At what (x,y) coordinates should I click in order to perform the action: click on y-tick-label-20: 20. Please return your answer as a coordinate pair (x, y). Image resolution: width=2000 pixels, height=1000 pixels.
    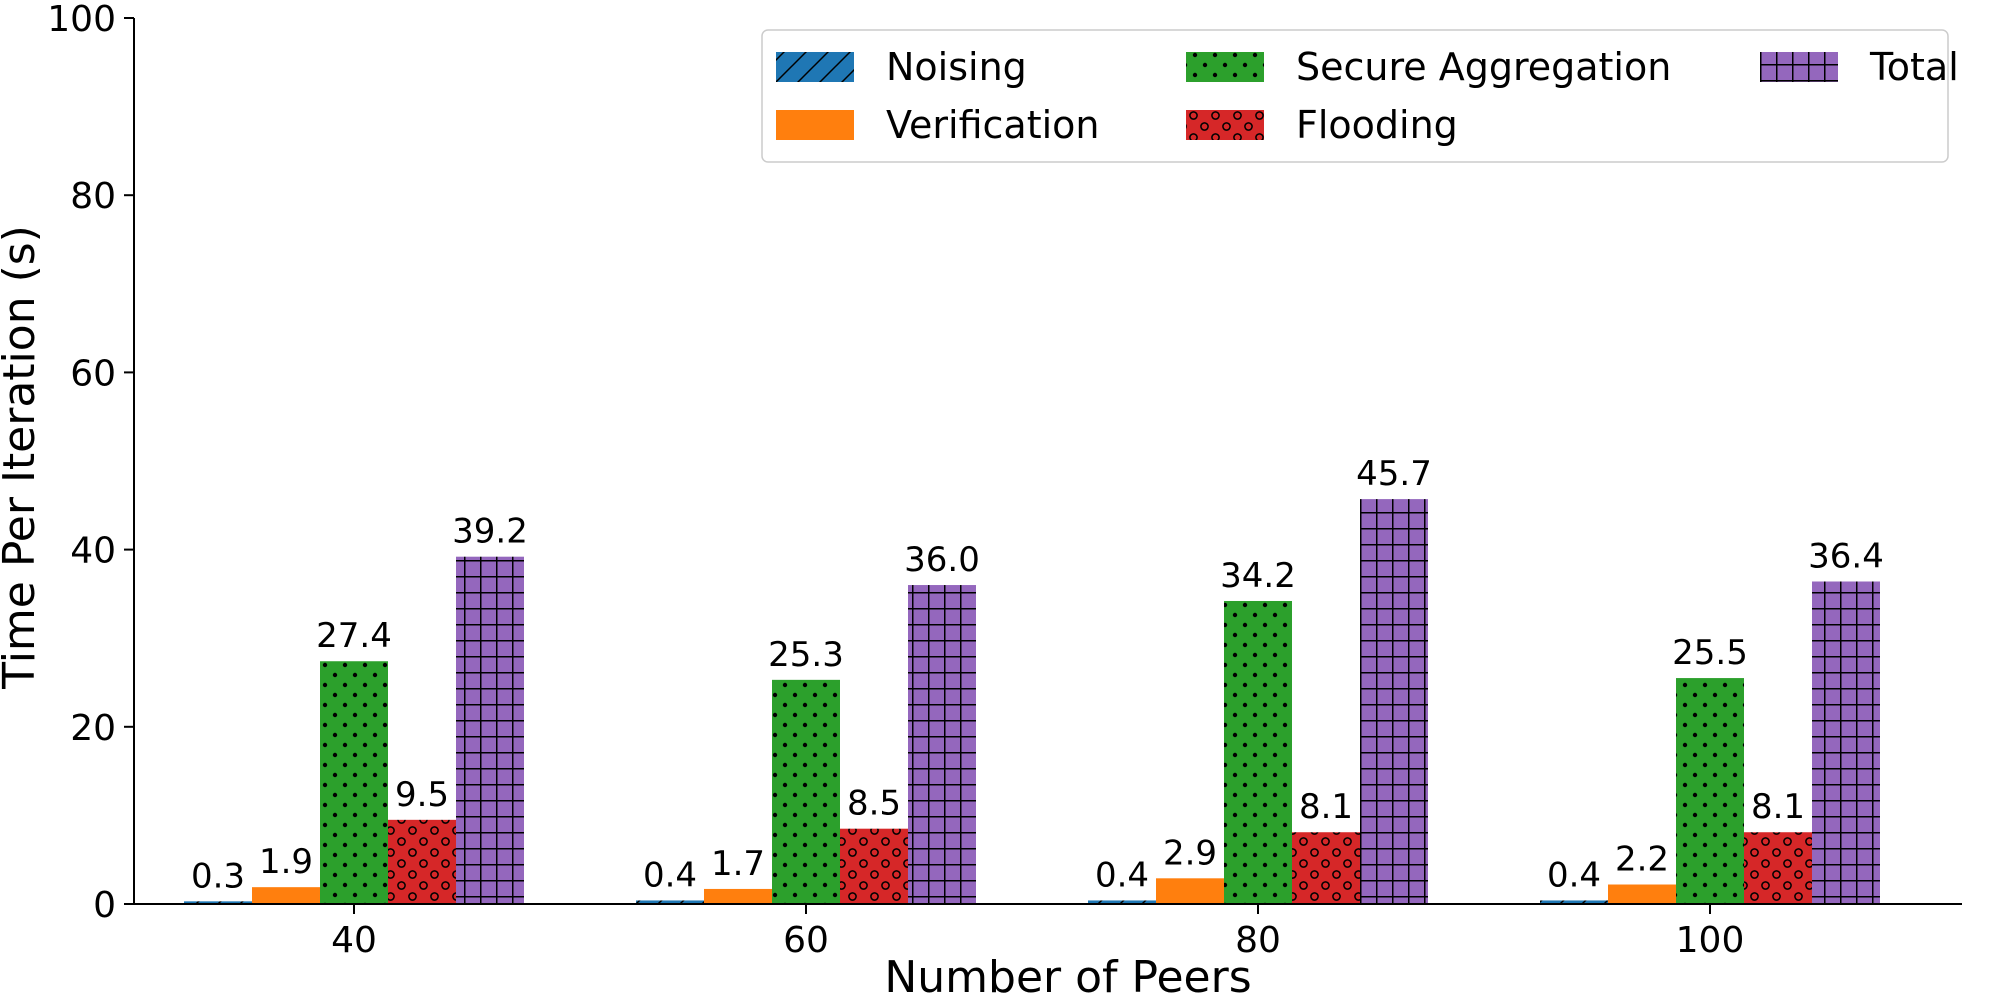
    Looking at the image, I should click on (93, 728).